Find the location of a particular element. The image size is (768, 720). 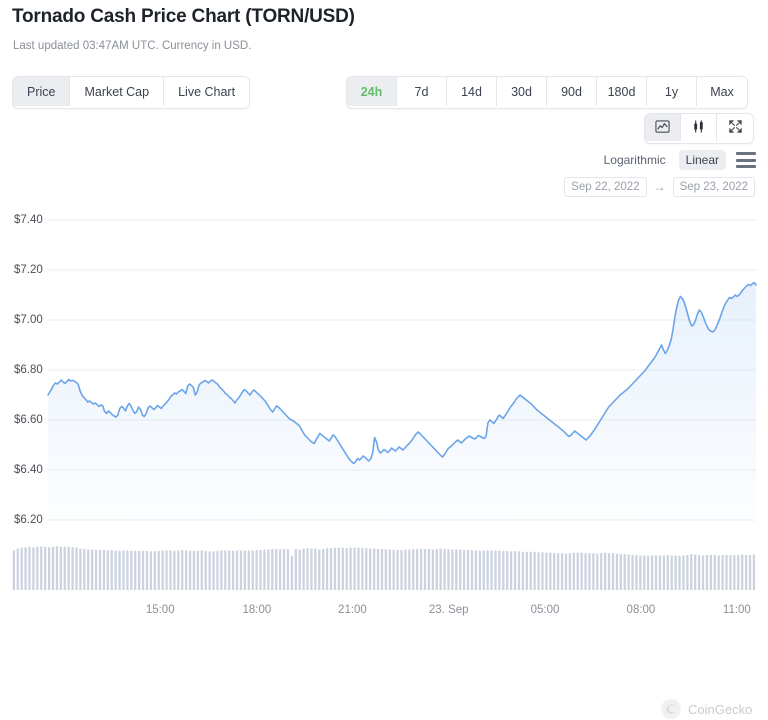

range-1y: 1y is located at coordinates (672, 91).